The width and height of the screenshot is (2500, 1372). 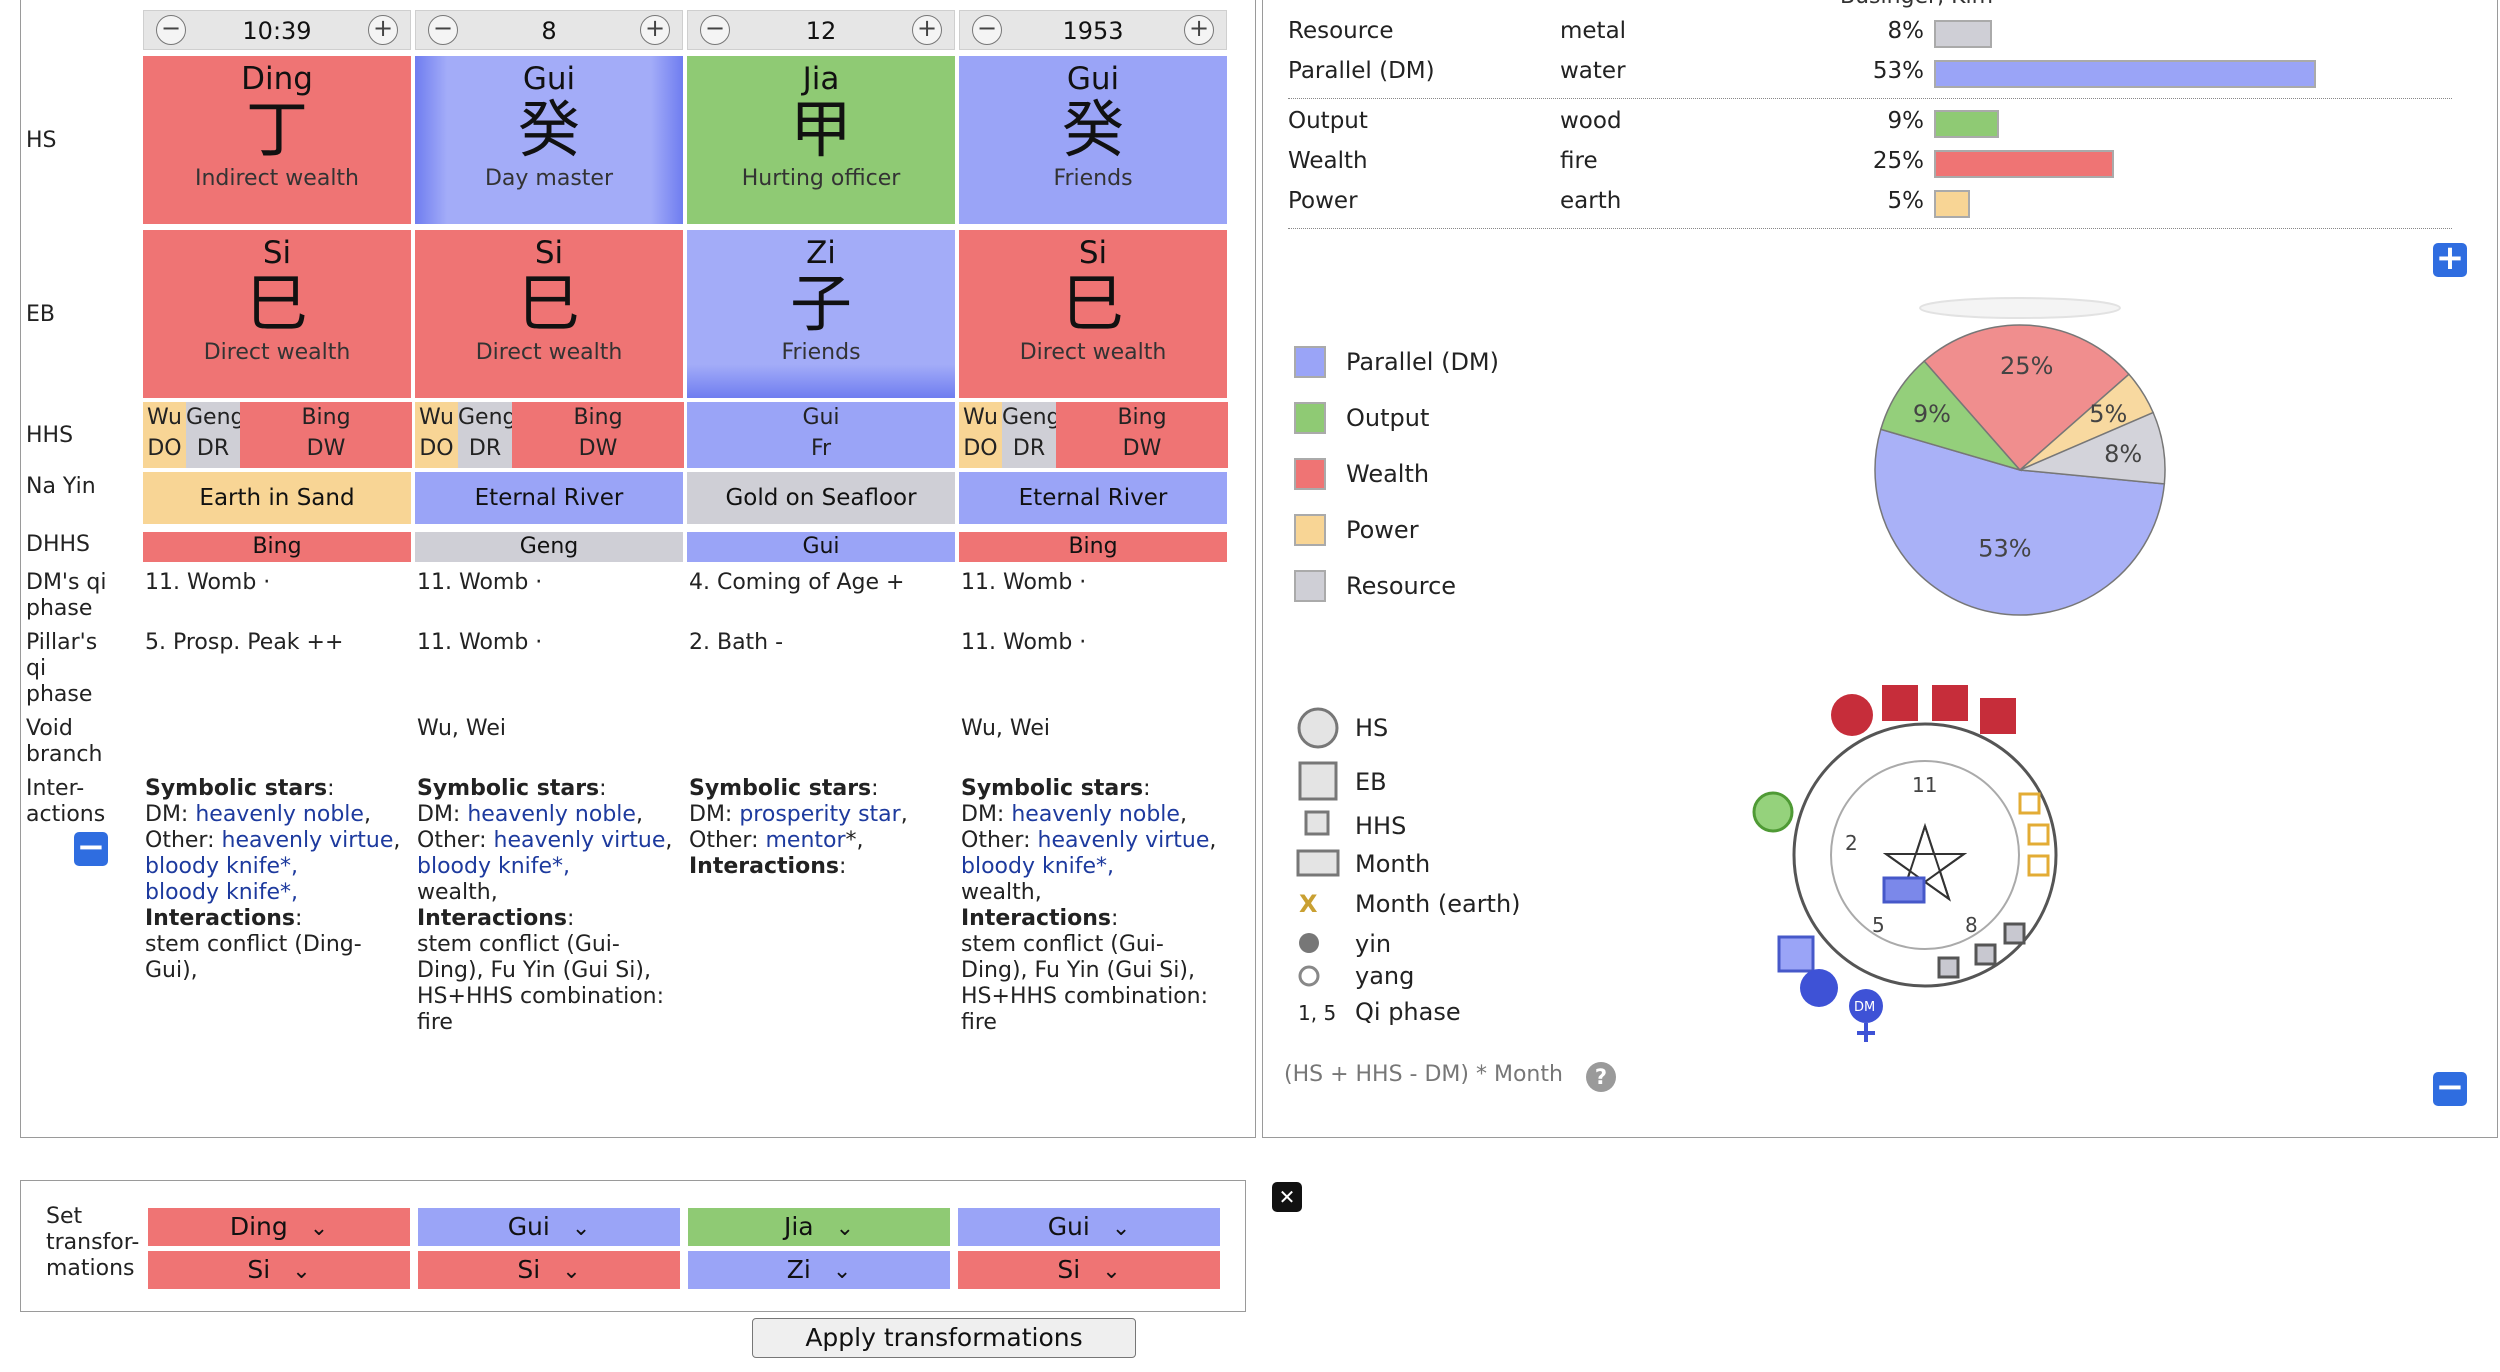 What do you see at coordinates (1093, 140) in the screenshot?
I see `heavenly-stem-cell: Gui 癸 Friends` at bounding box center [1093, 140].